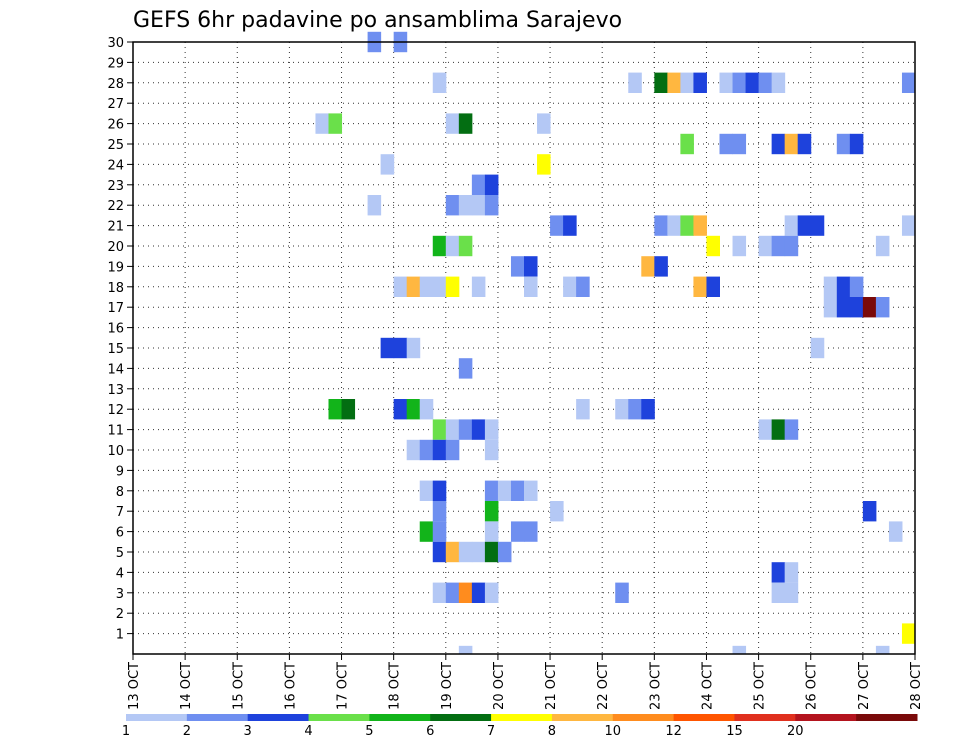 The image size is (960, 742). What do you see at coordinates (115, 410) in the screenshot?
I see `y-tick-label: 12` at bounding box center [115, 410].